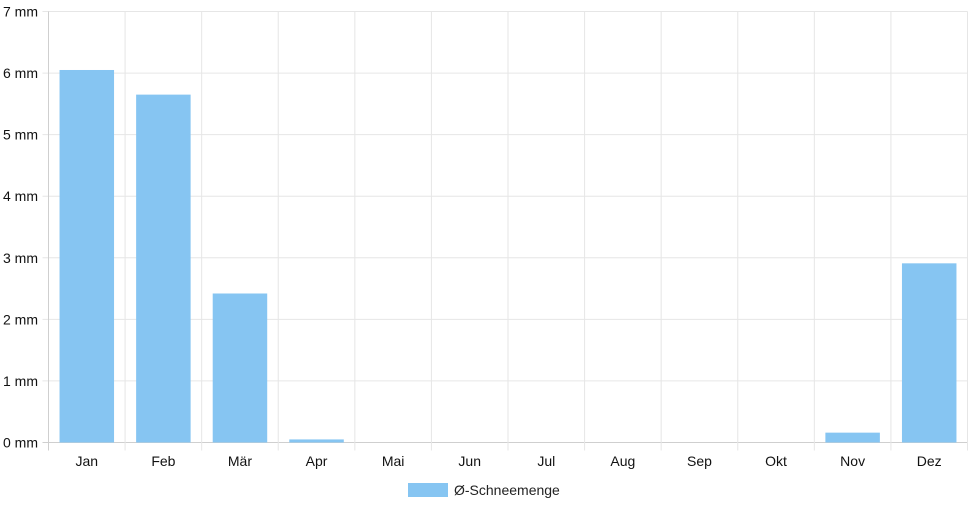  What do you see at coordinates (20, 381) in the screenshot?
I see `y-tick-label: 1 mm` at bounding box center [20, 381].